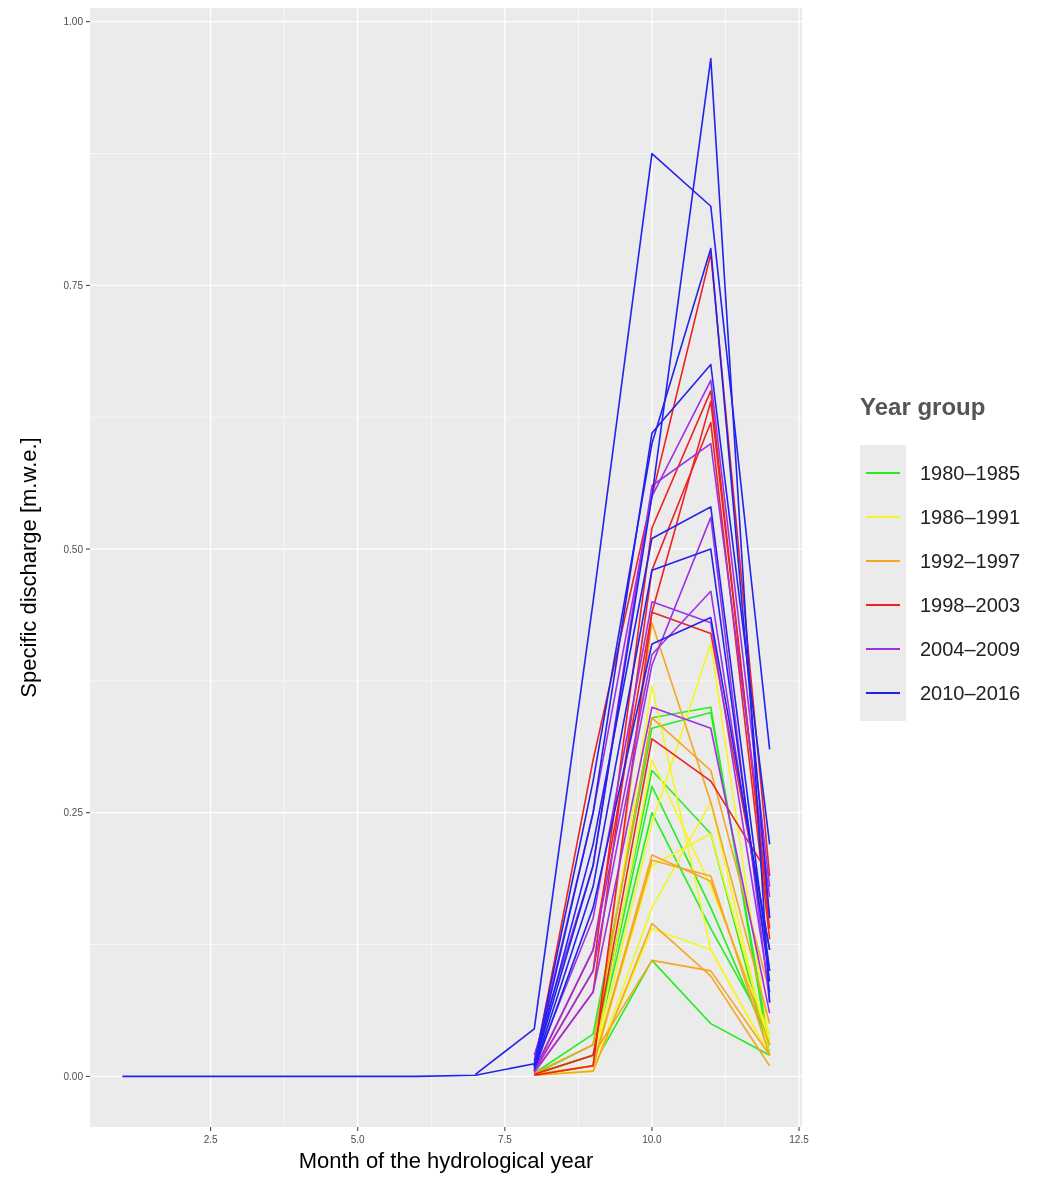 The height and width of the screenshot is (1182, 1042). I want to click on x-tick-label: 7.5, so click(505, 1139).